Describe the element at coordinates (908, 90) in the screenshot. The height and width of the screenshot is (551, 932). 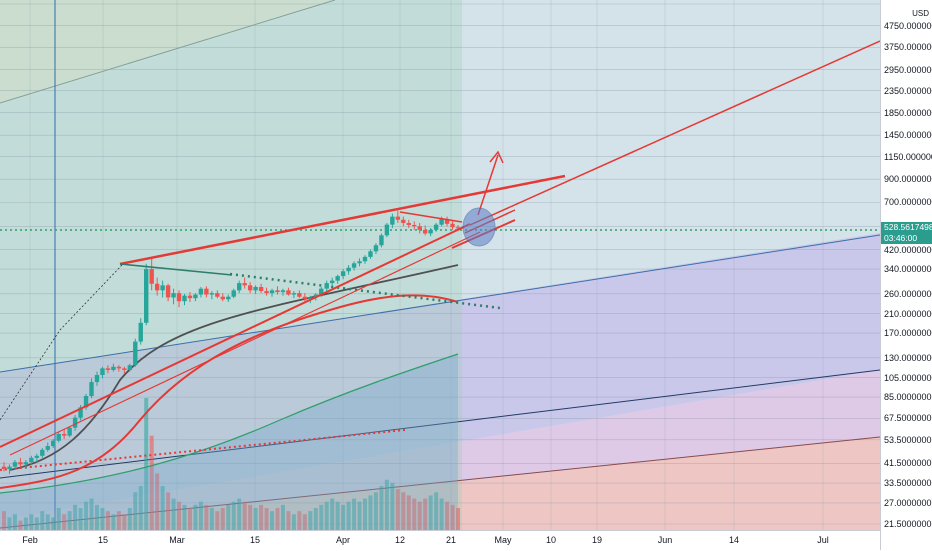
I see `price-tick-label: 2350.0000000` at that location.